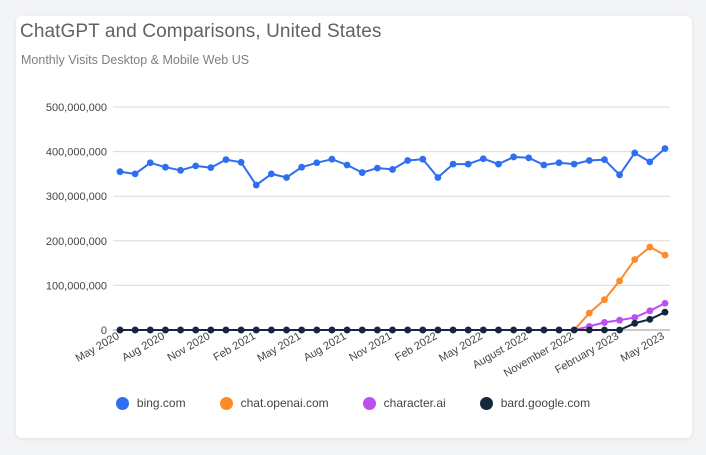 The height and width of the screenshot is (455, 706). Describe the element at coordinates (325, 347) in the screenshot. I see `x-tick-label: Aug 2021` at that location.